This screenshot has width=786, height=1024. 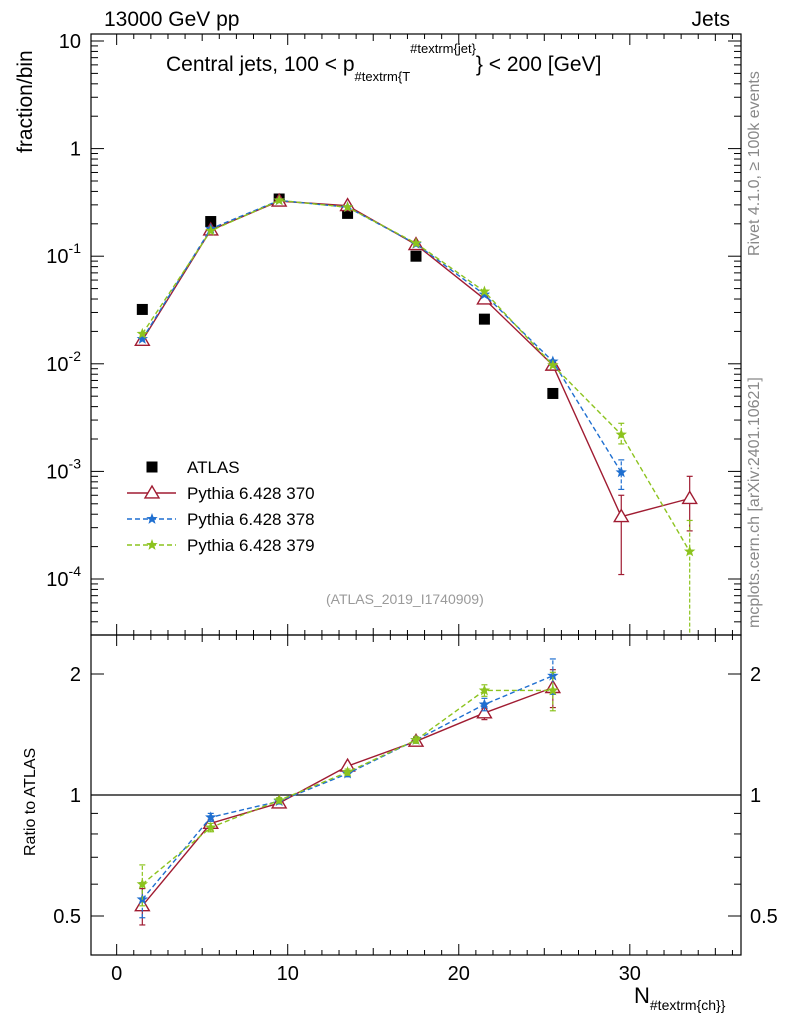 I want to click on y-tick-label: 10, so click(x=70, y=42).